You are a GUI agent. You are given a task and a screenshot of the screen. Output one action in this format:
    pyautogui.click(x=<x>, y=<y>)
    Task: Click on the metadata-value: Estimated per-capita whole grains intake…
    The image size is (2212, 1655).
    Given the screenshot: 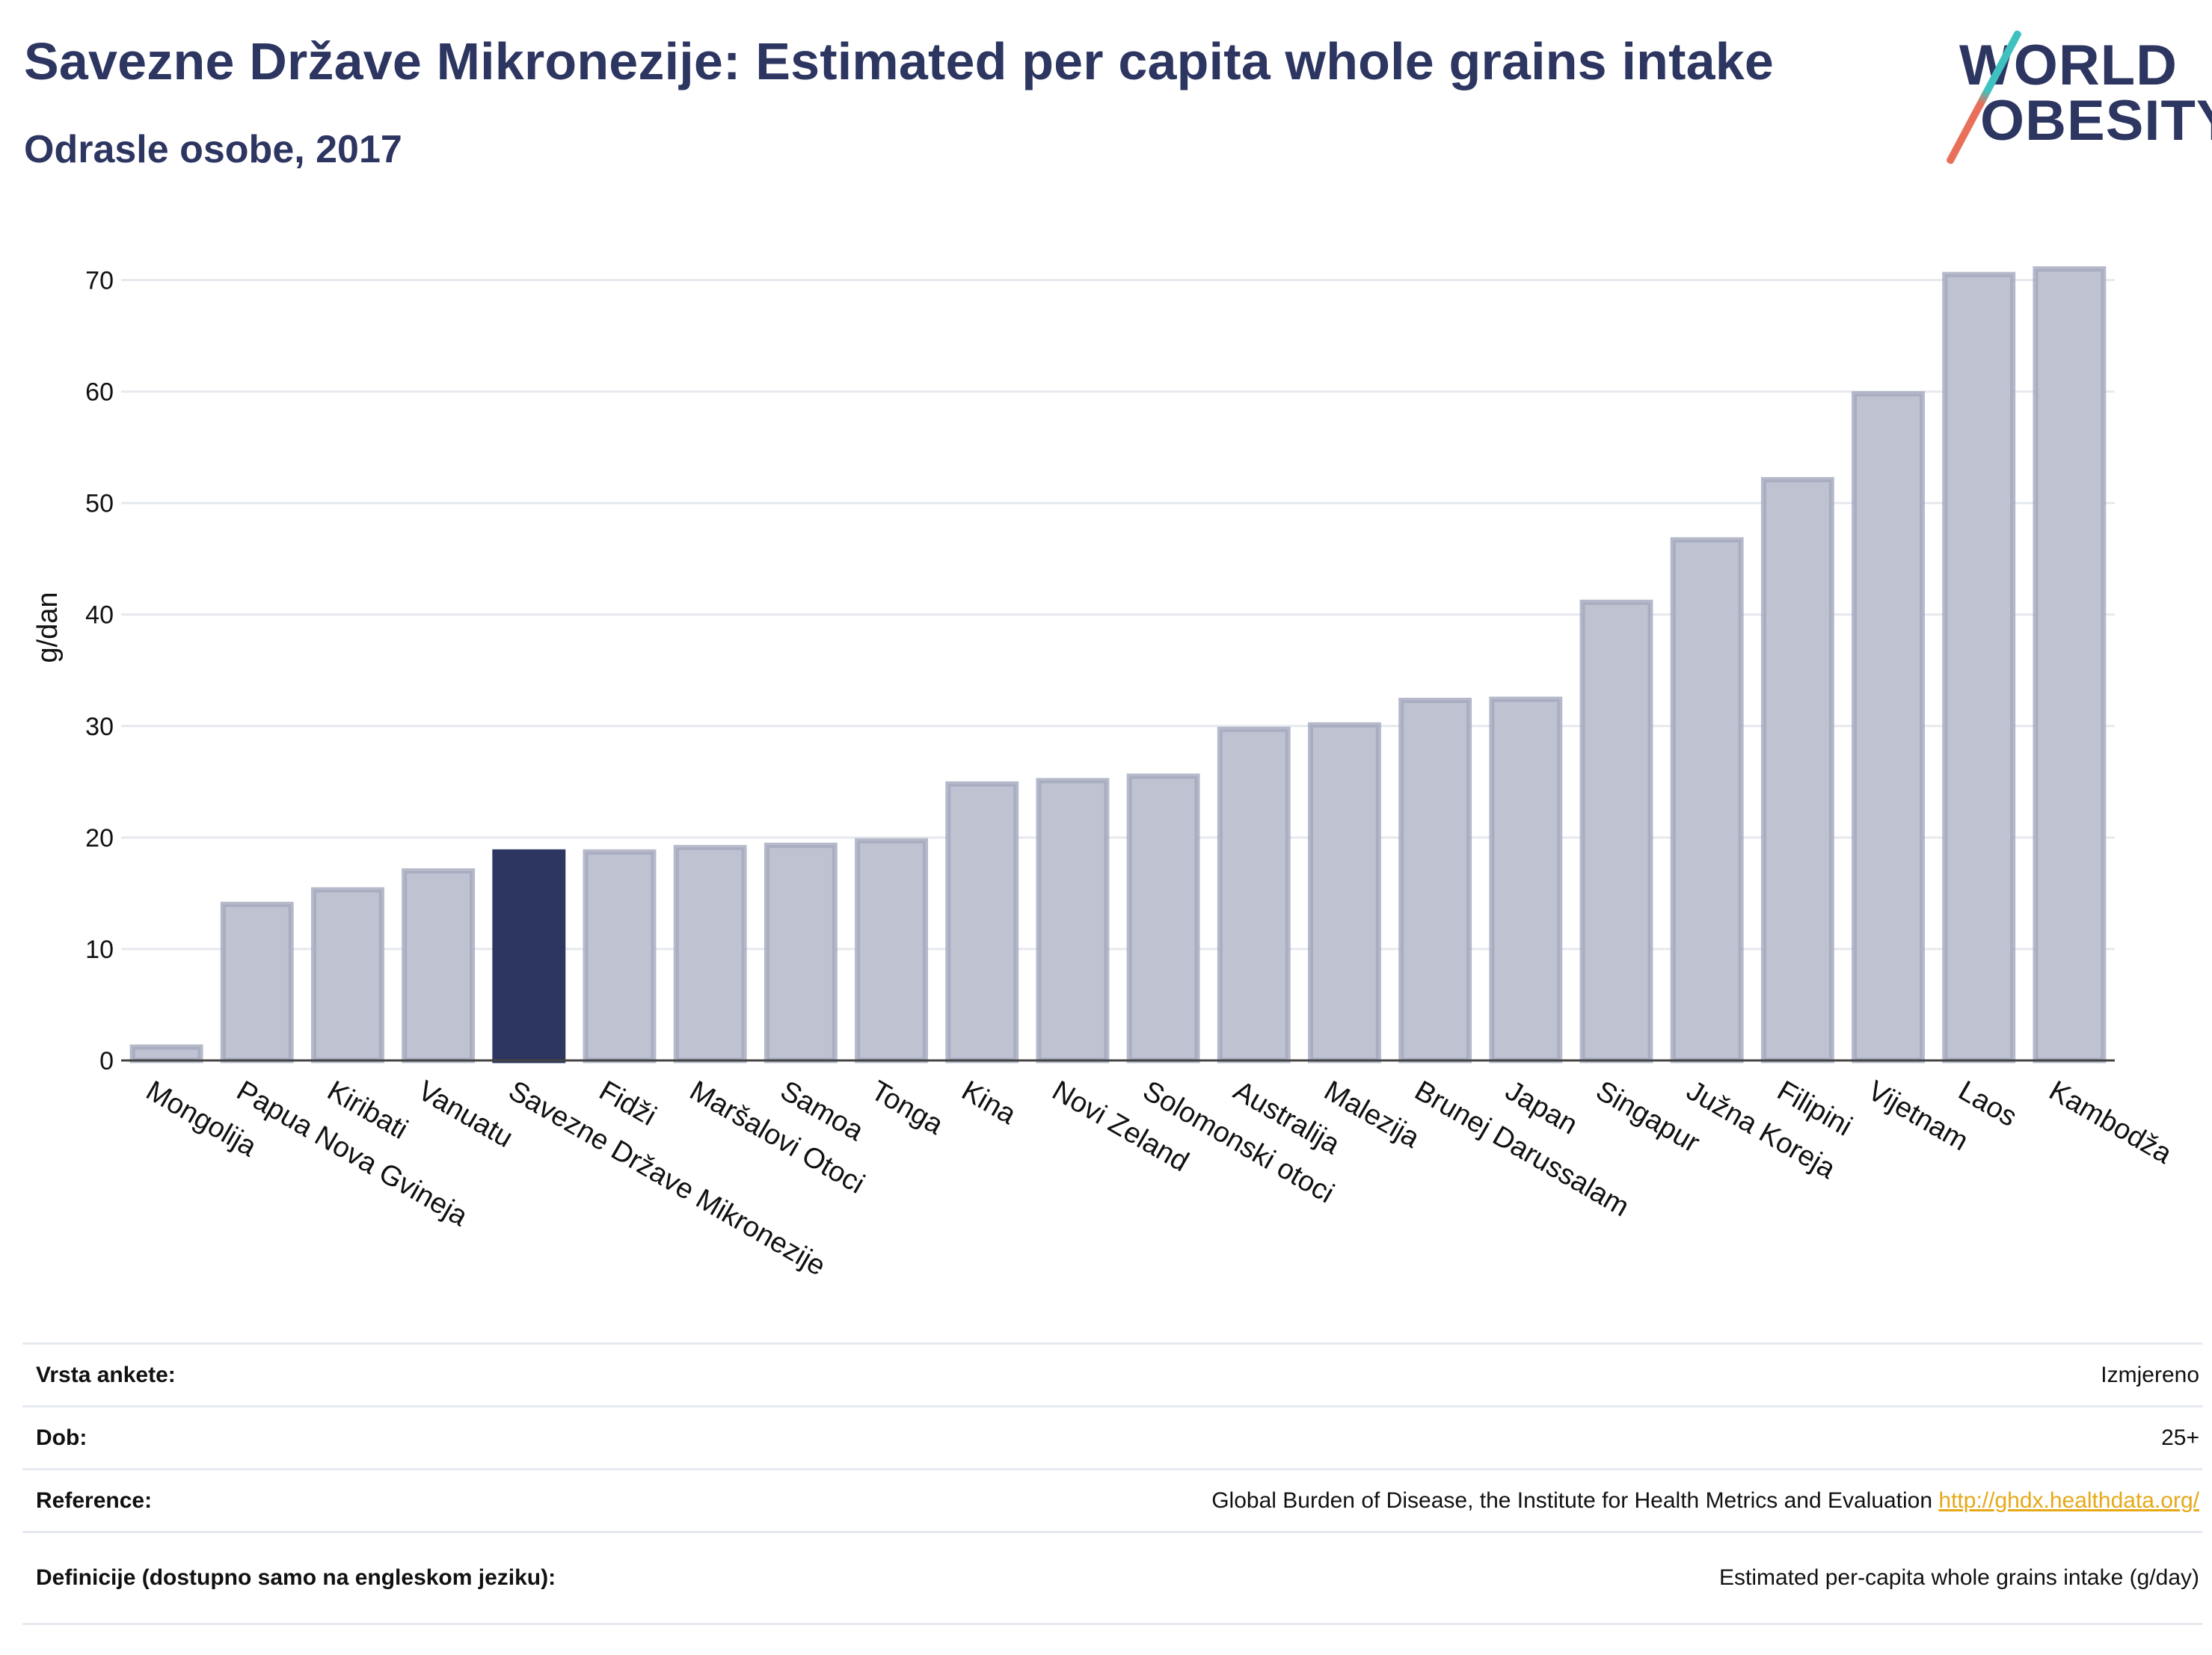 What is the action you would take?
    pyautogui.click(x=1959, y=1578)
    